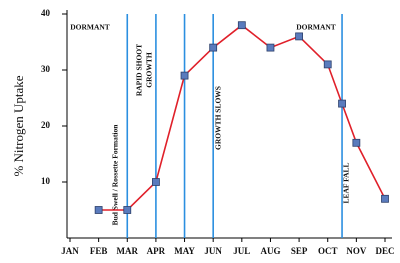 This screenshot has height=263, width=400. Describe the element at coordinates (99, 251) in the screenshot. I see `x-tick-label: FEB` at that location.